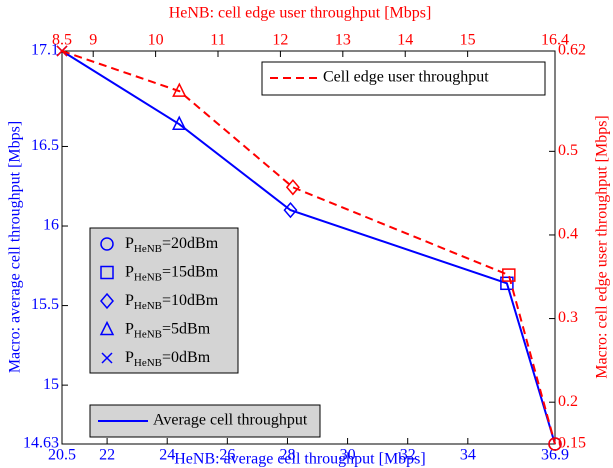 Image resolution: width=613 pixels, height=468 pixels. I want to click on legend-label: PHeNB=15dBm, so click(172, 273).